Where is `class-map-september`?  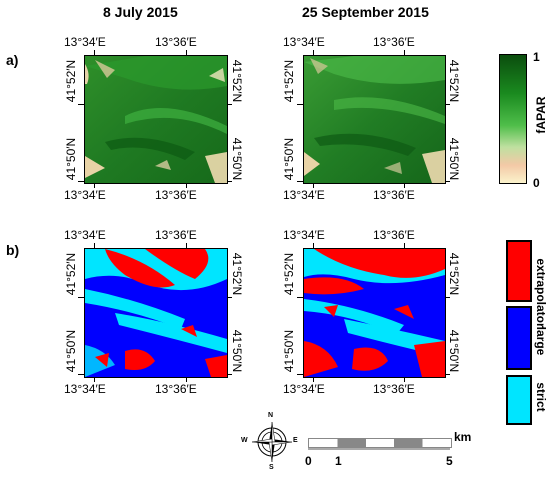
class-map-september is located at coordinates (374, 313).